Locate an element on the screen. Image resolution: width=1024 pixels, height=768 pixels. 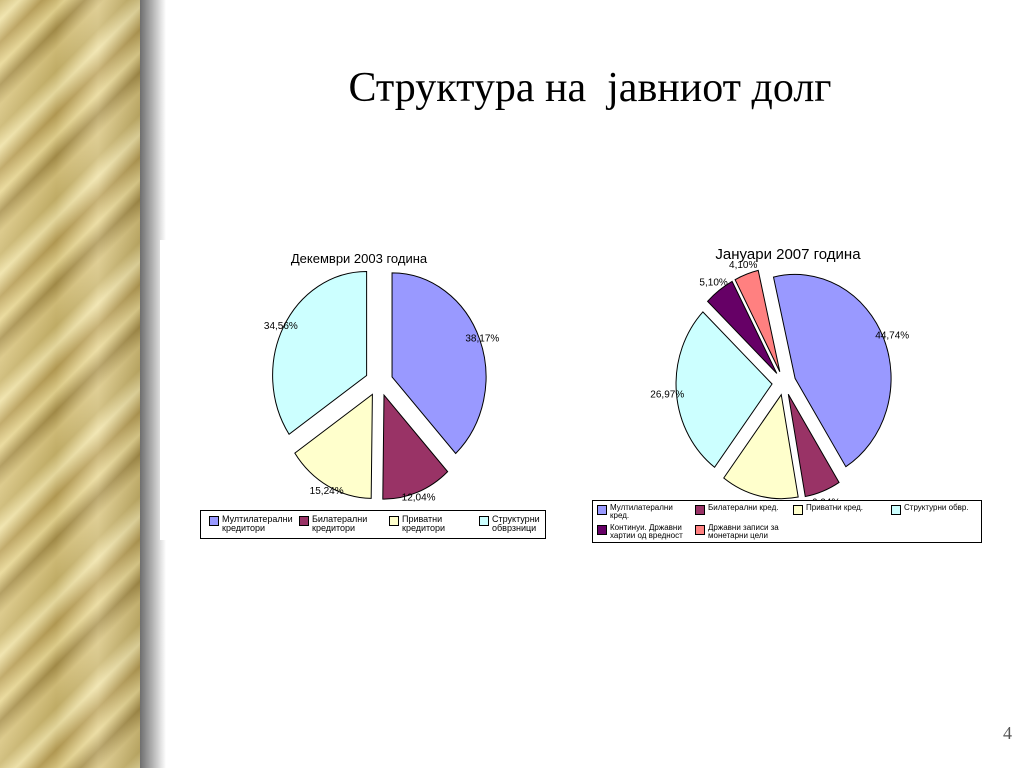
legend-label: Мултилатерални кред. is located at coordinates (641, 512).